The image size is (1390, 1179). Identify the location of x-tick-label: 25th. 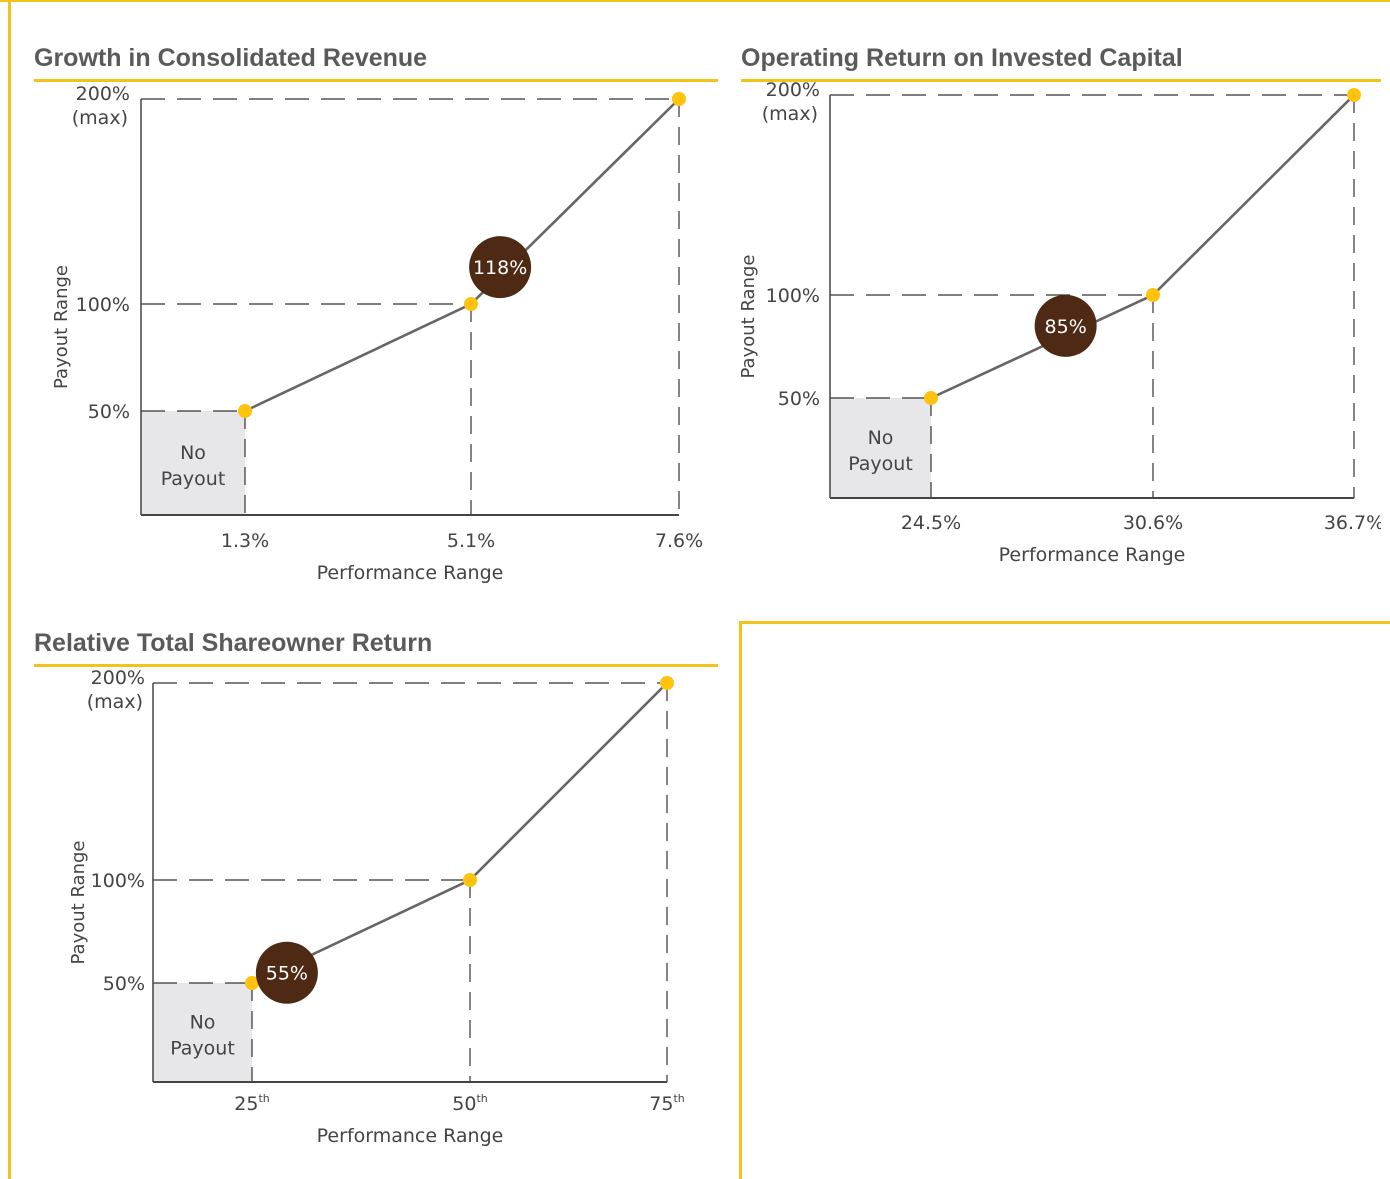
(252, 1103).